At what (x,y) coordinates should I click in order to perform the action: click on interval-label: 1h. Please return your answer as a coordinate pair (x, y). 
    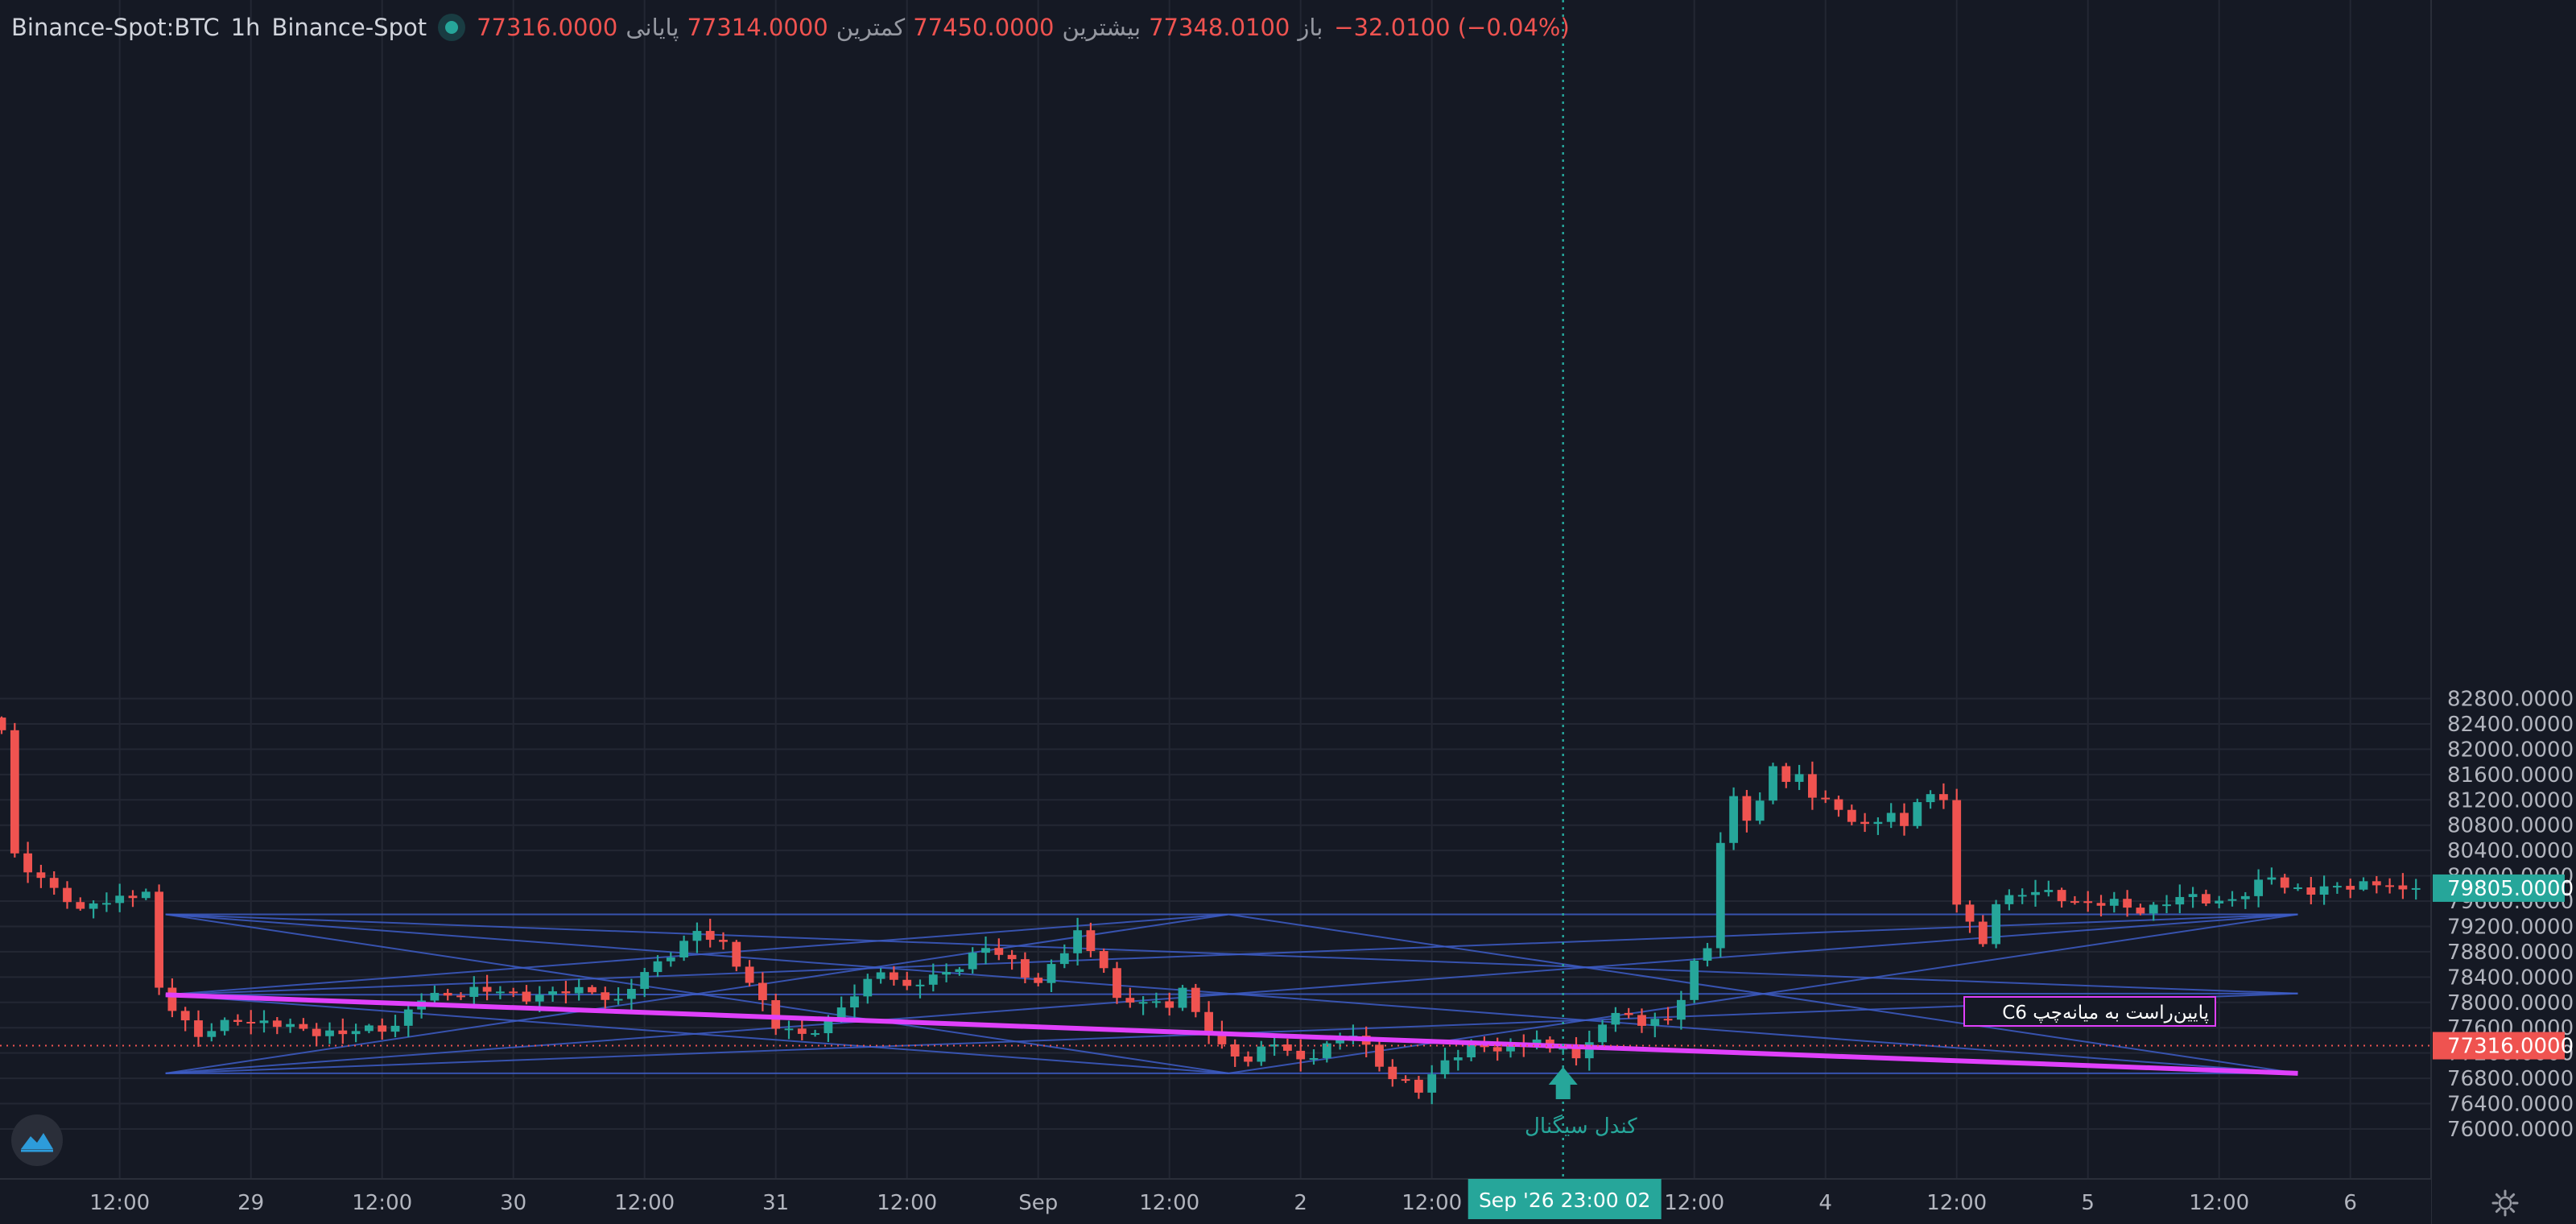
    Looking at the image, I should click on (245, 27).